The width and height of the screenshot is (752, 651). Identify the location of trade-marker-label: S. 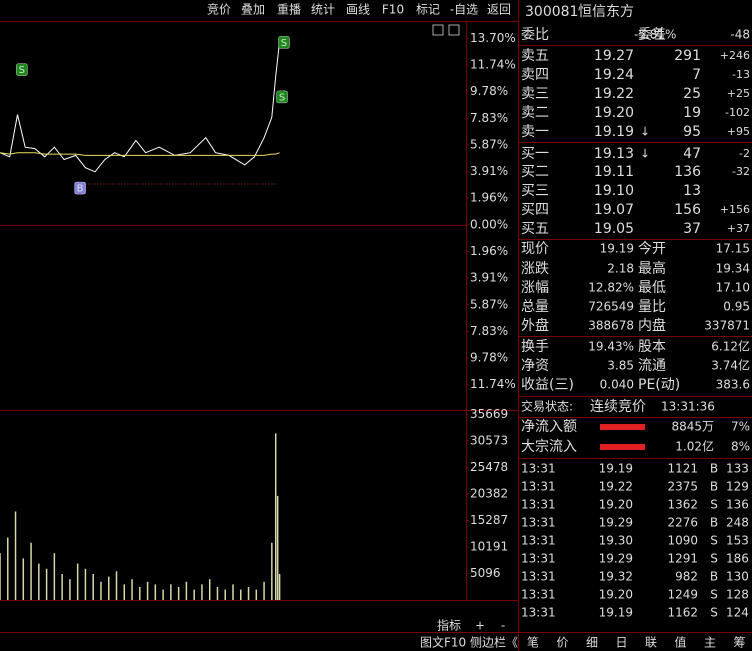
(22, 70).